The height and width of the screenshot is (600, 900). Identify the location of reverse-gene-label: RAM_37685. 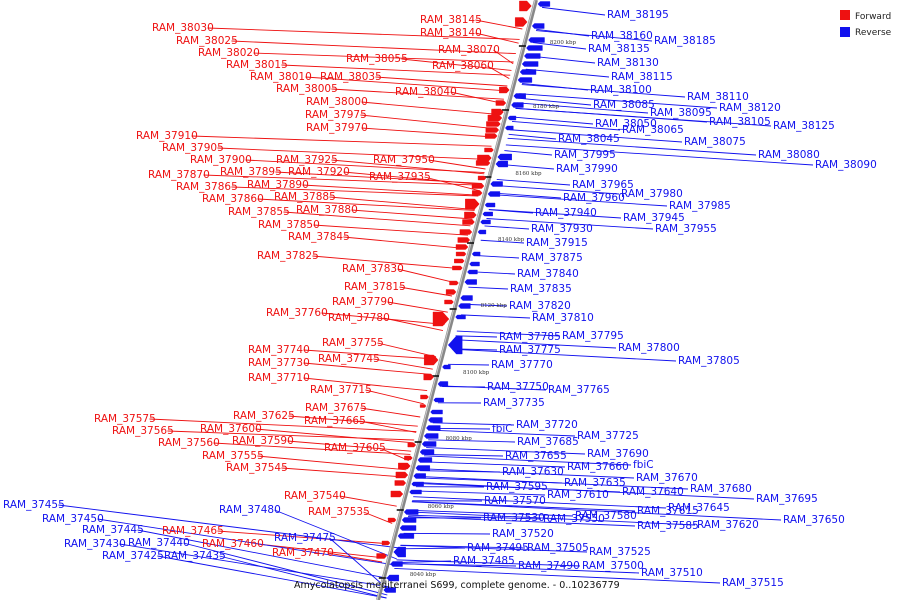
(548, 442).